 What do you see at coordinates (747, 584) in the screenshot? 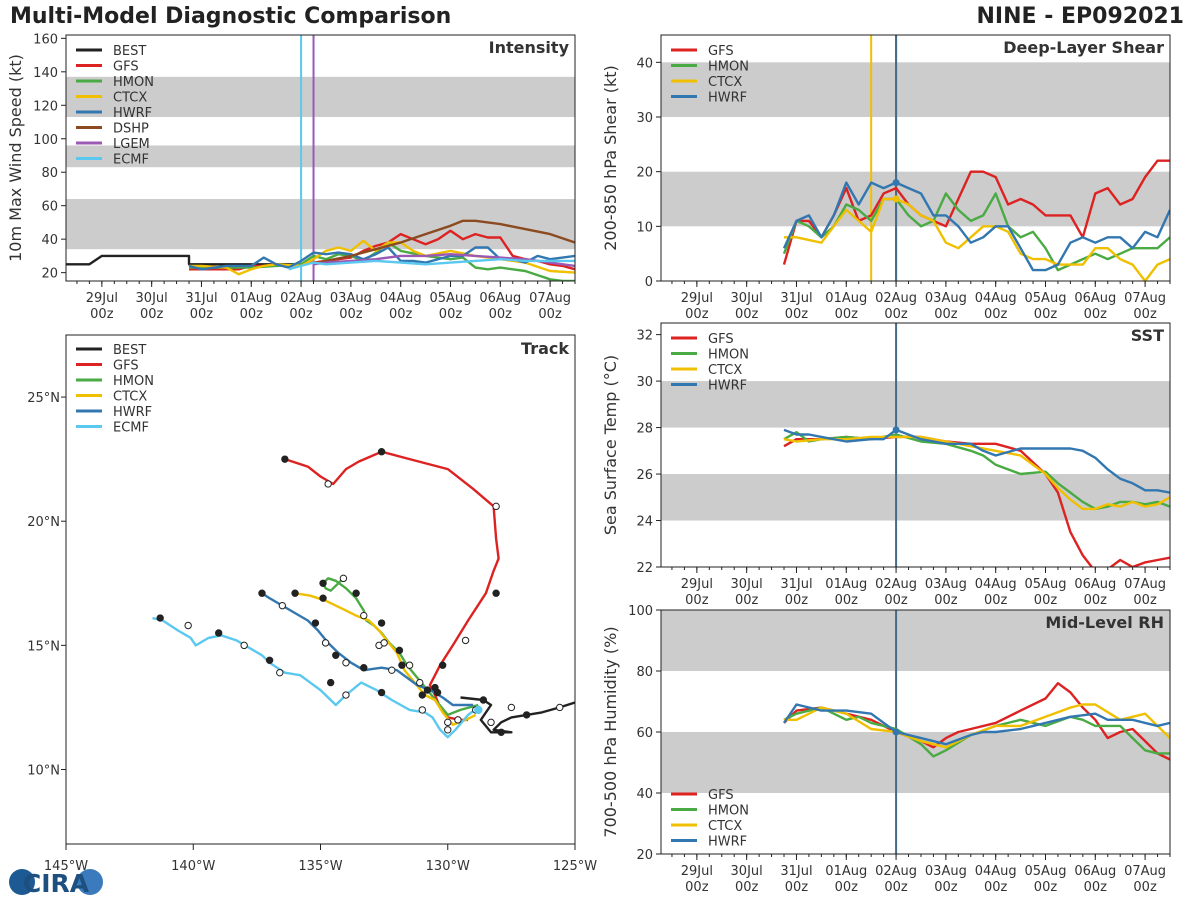
I see `x-tick-date: 30Jul` at bounding box center [747, 584].